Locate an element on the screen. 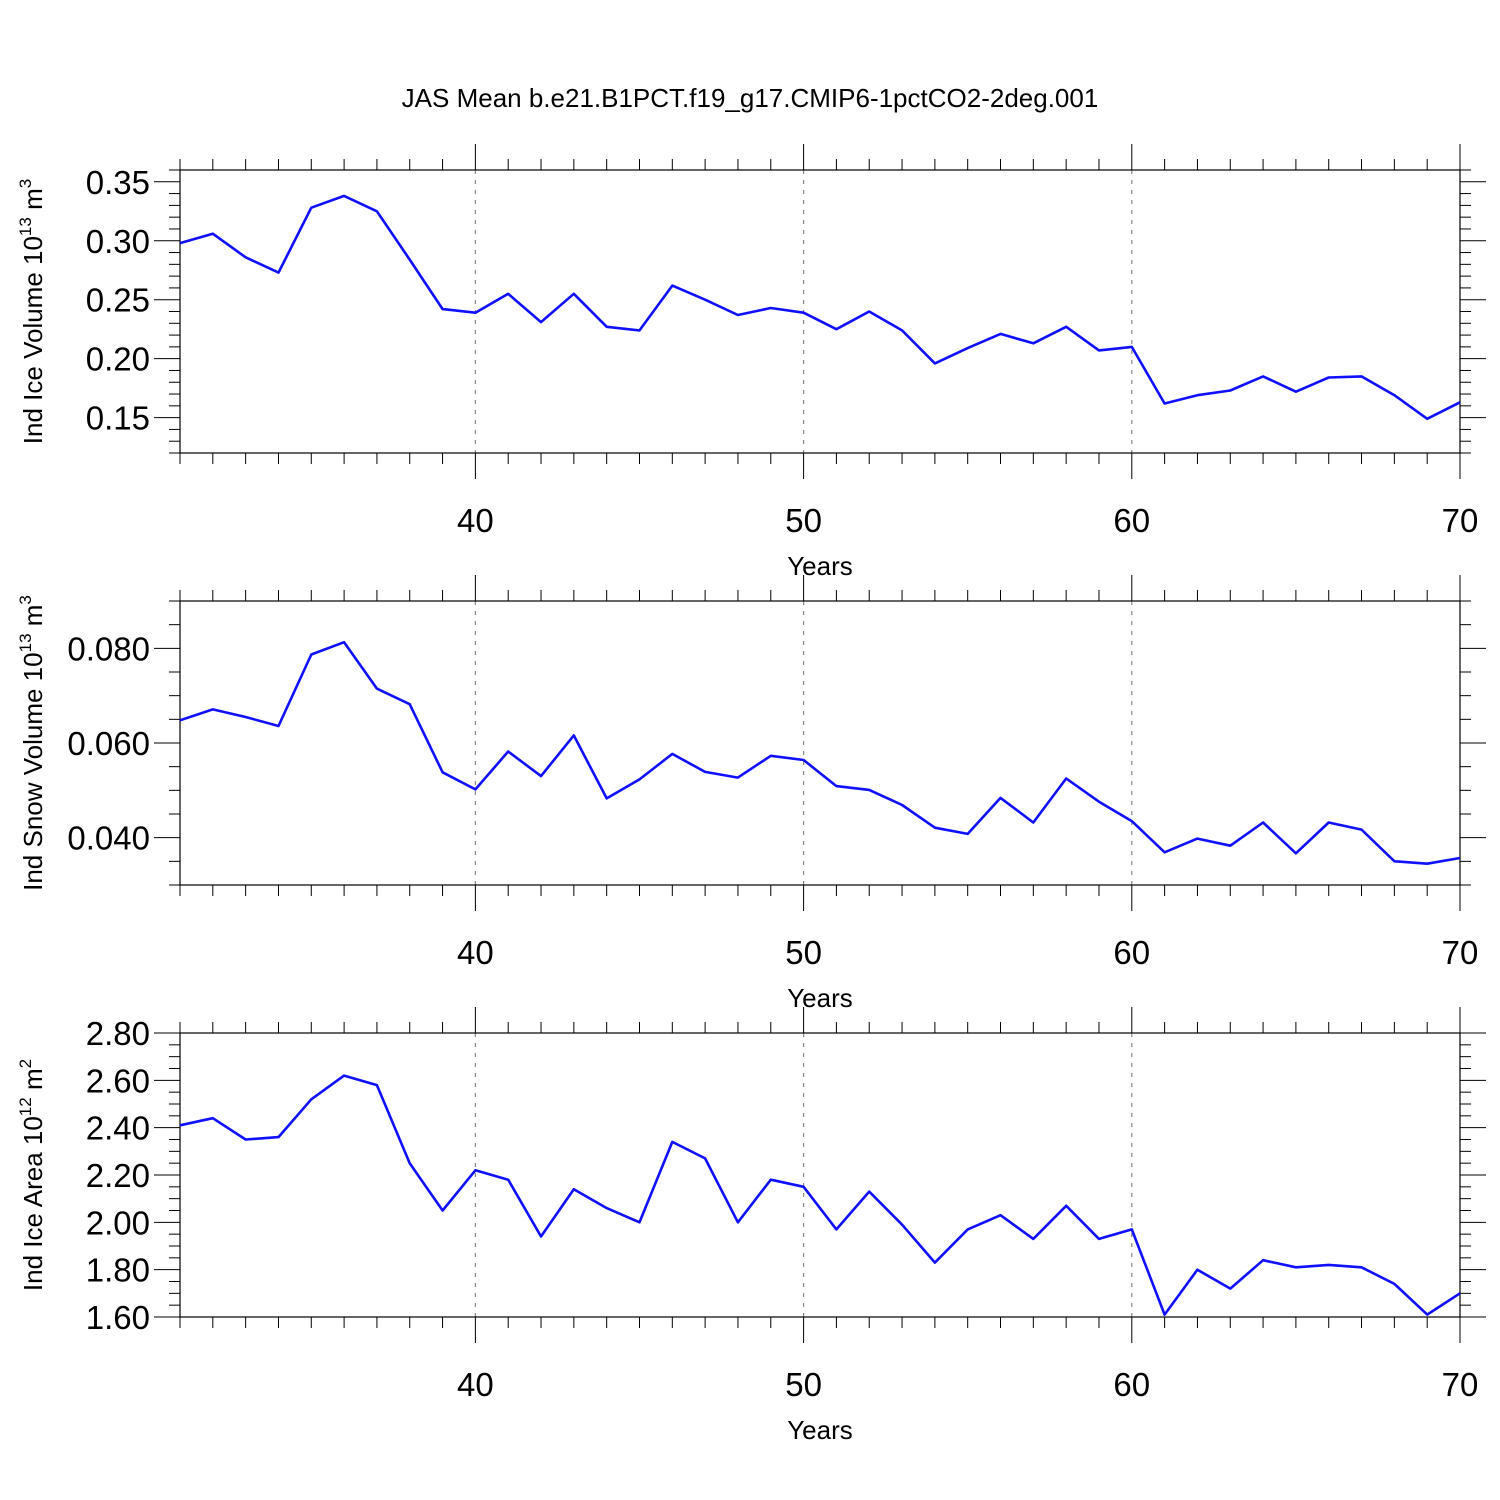 The width and height of the screenshot is (1500, 1500). y-tick-label: 1.80 is located at coordinates (118, 1270).